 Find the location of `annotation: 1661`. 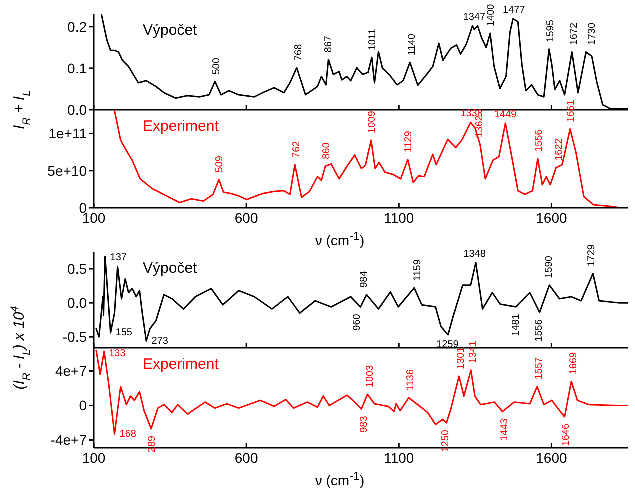

annotation: 1661 is located at coordinates (571, 111).